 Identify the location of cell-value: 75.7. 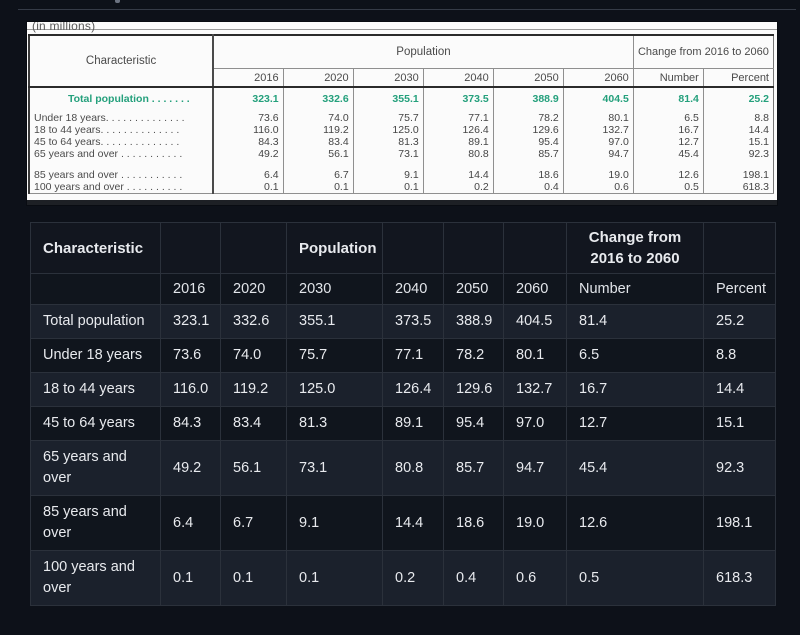
(388, 118).